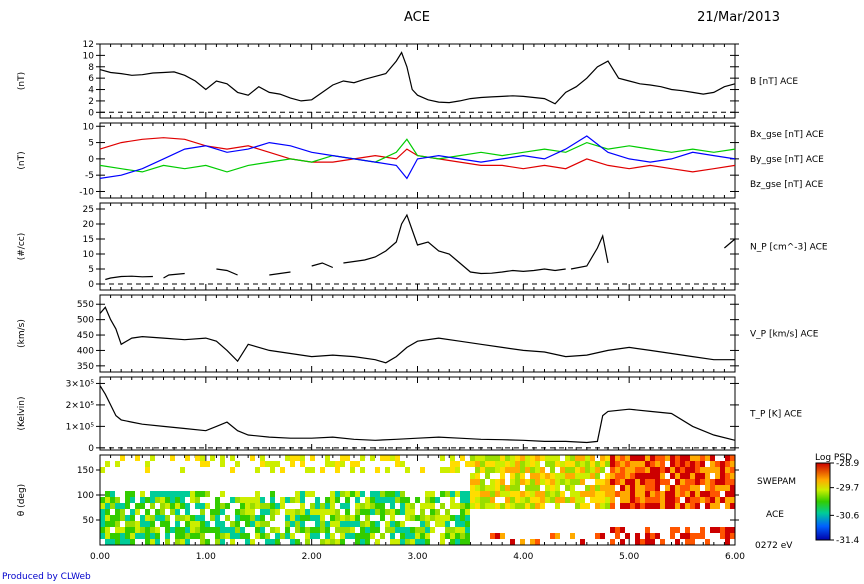 The height and width of the screenshot is (584, 864). What do you see at coordinates (787, 185) in the screenshot?
I see `legend-label: Bz_gse [nT] ACE` at bounding box center [787, 185].